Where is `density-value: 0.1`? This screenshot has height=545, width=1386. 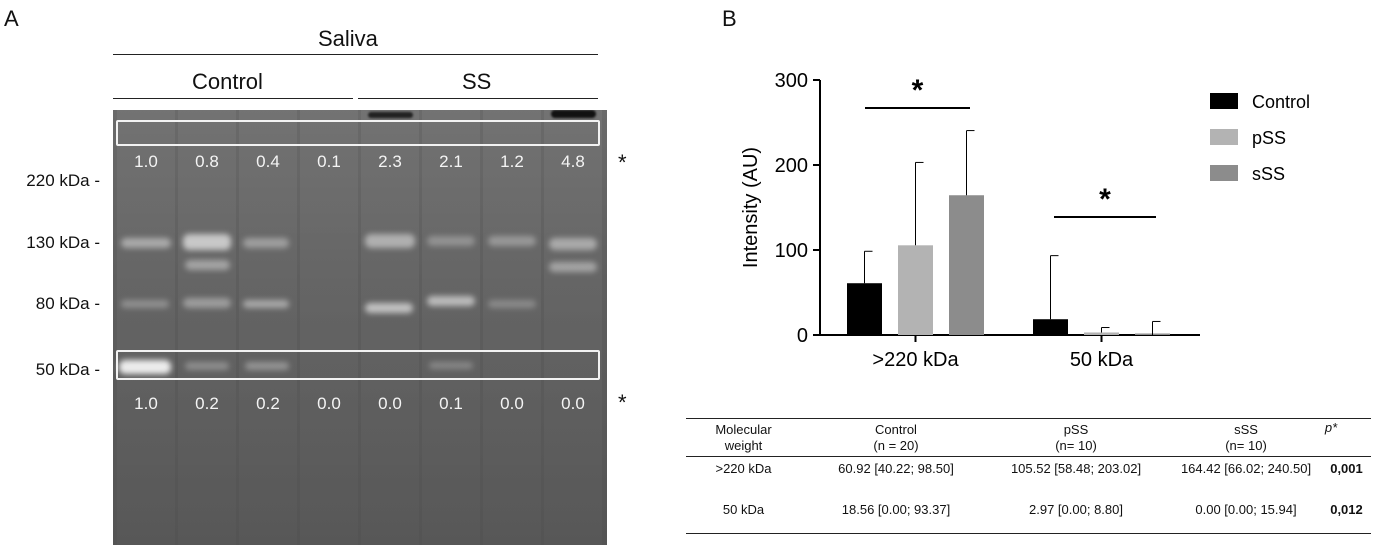
density-value: 0.1 is located at coordinates (451, 403).